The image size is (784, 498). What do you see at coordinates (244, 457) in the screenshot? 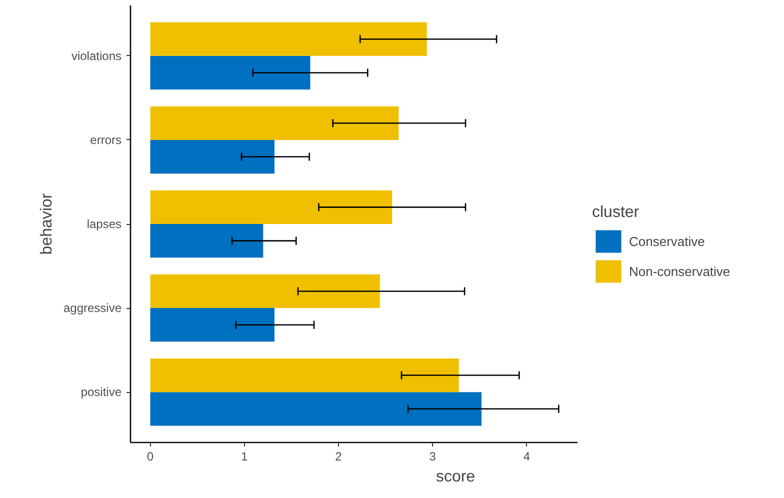
I see `x-tick-label: 1` at bounding box center [244, 457].